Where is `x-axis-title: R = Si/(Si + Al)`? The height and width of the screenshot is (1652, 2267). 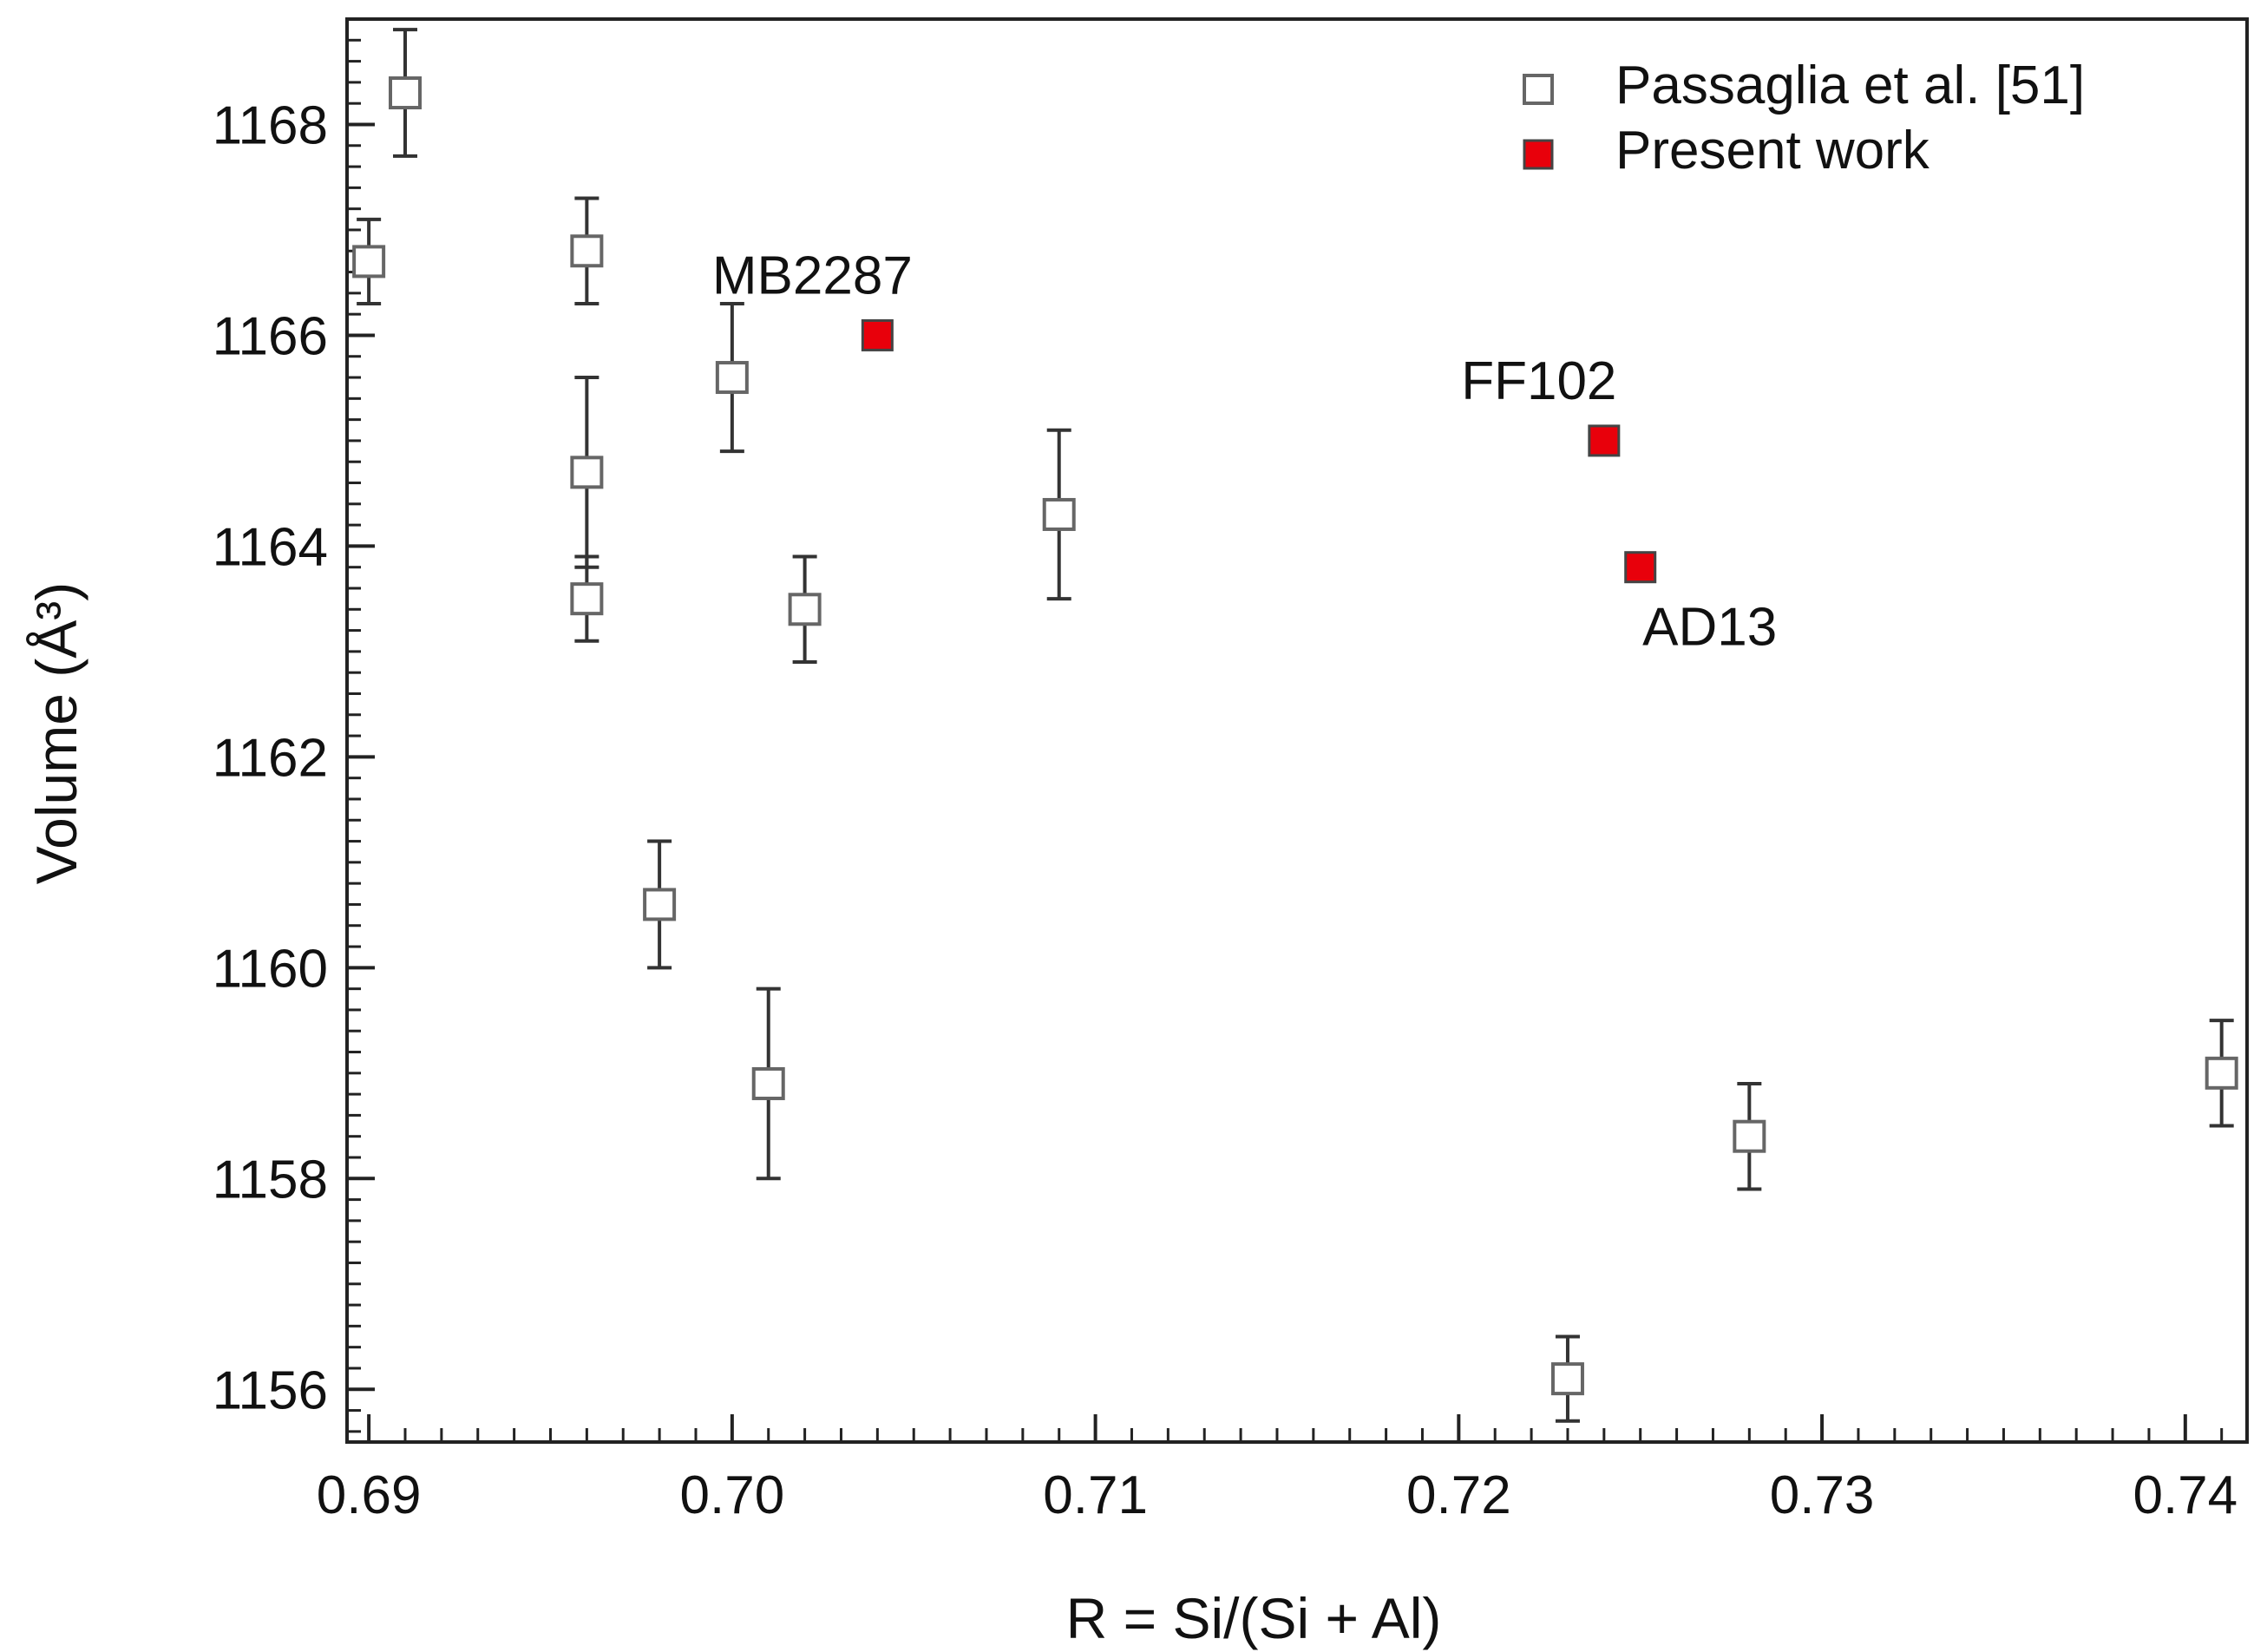 x-axis-title: R = Si/(Si + Al) is located at coordinates (1254, 1618).